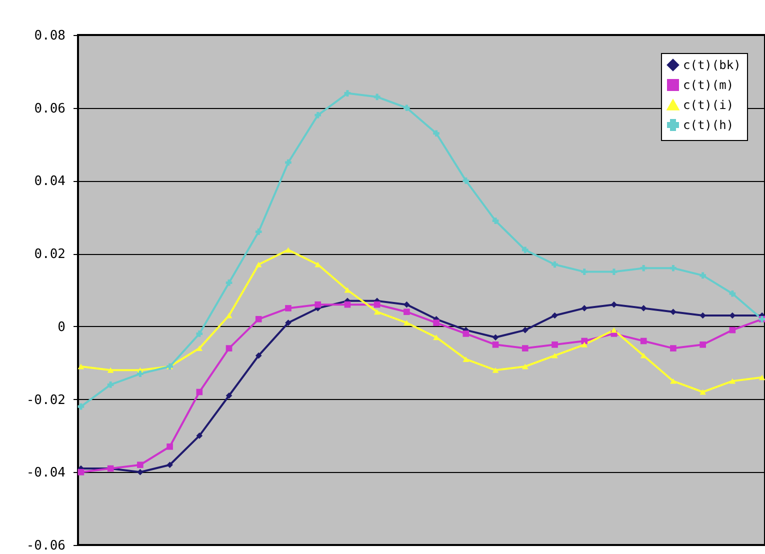  What do you see at coordinates (46, 546) in the screenshot?
I see `y-tick-label: -0.06` at bounding box center [46, 546].